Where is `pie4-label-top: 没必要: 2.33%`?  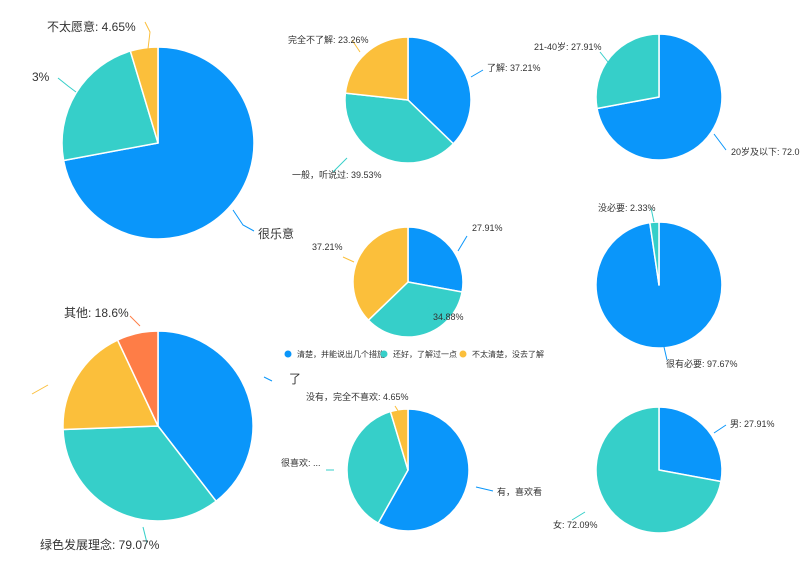 pie4-label-top: 没必要: 2.33% is located at coordinates (627, 207).